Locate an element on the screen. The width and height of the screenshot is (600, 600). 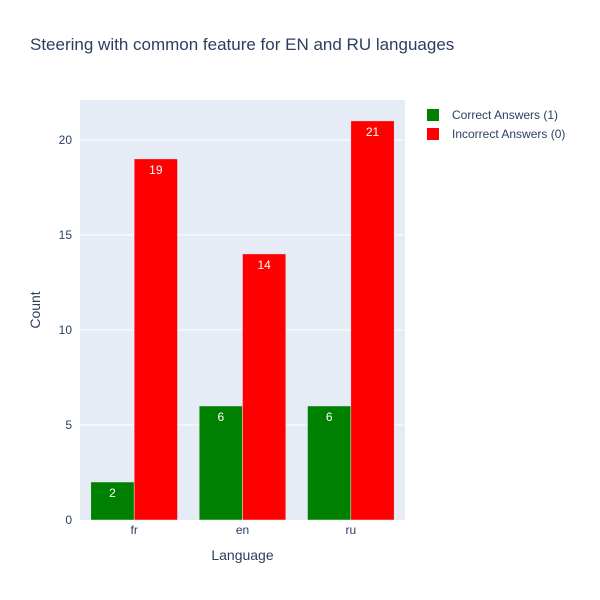
x-axis-label: Language is located at coordinates (242, 555).